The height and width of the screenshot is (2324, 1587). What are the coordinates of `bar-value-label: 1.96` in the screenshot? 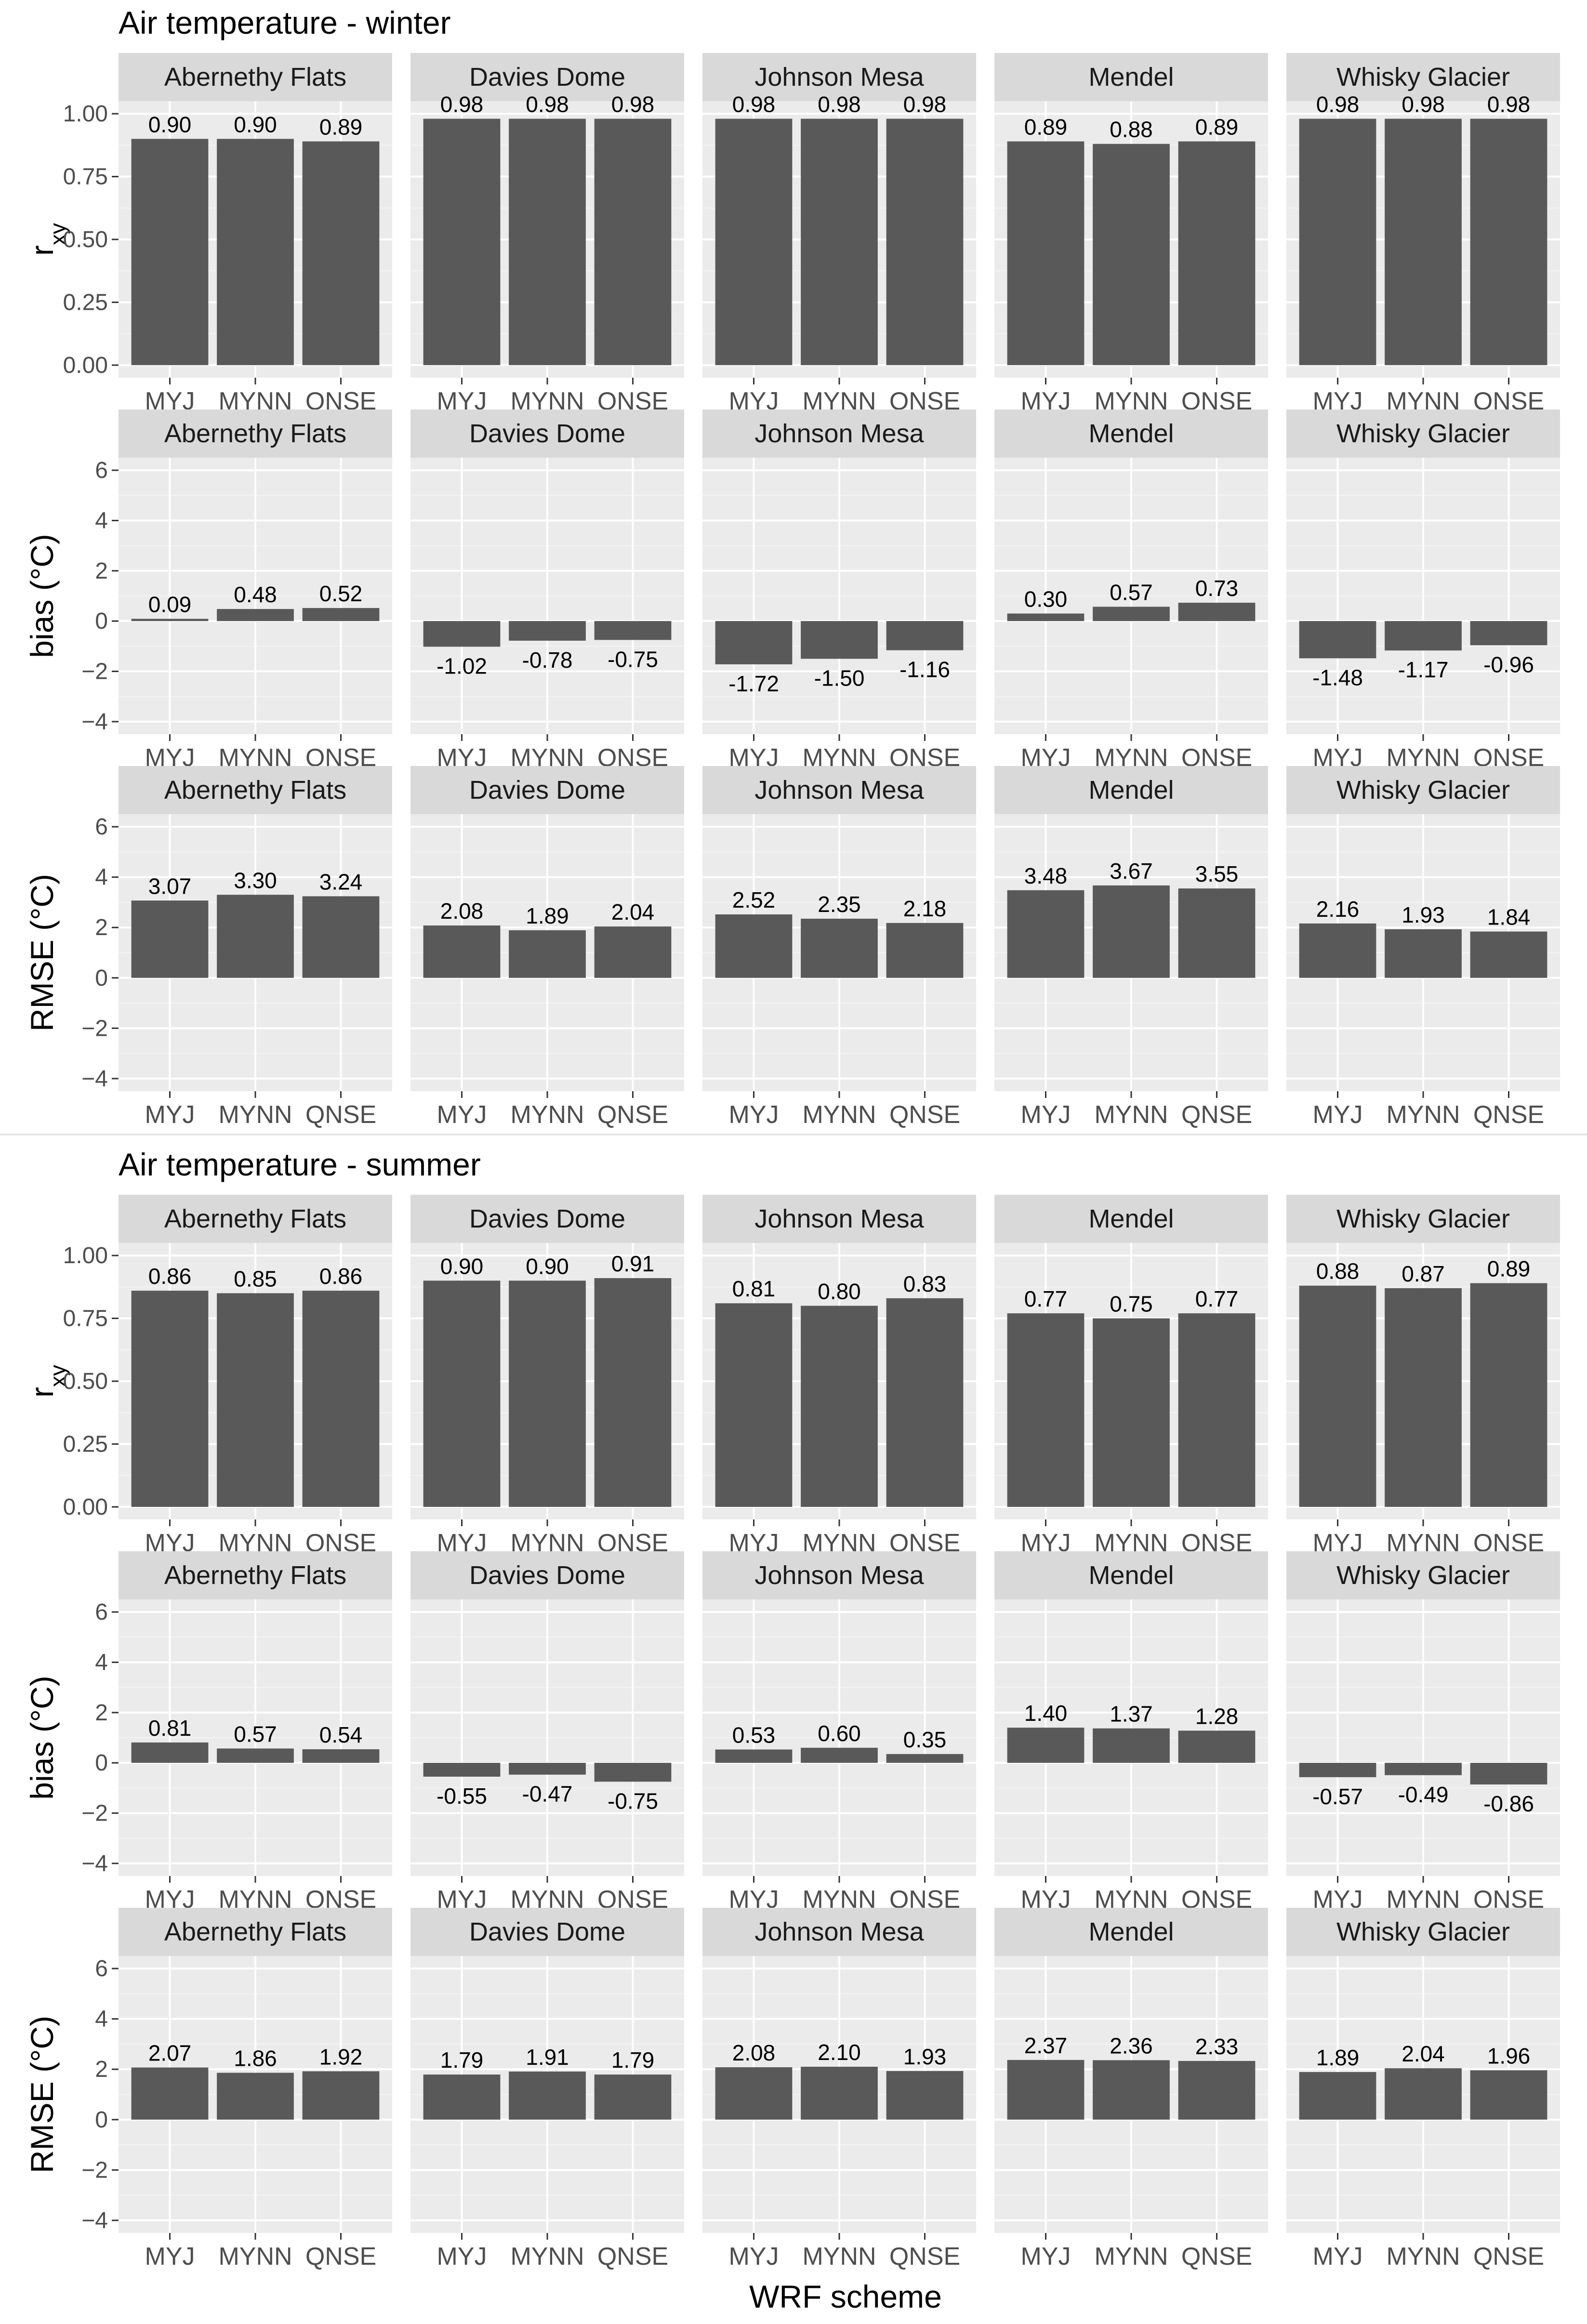 It's located at (1509, 2056).